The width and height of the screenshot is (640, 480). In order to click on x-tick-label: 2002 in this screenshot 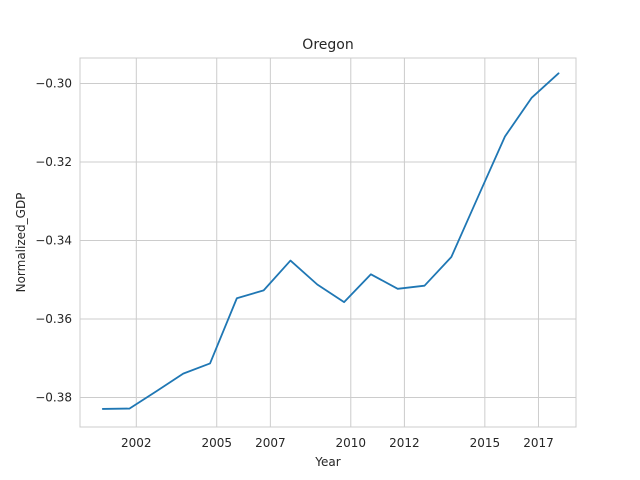, I will do `click(136, 443)`.